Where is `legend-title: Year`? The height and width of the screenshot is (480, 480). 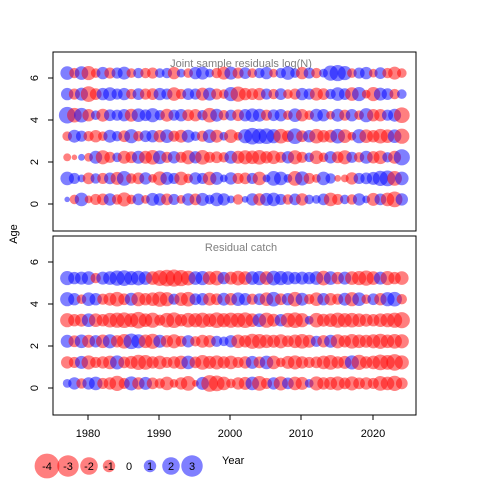 legend-title: Year is located at coordinates (233, 461).